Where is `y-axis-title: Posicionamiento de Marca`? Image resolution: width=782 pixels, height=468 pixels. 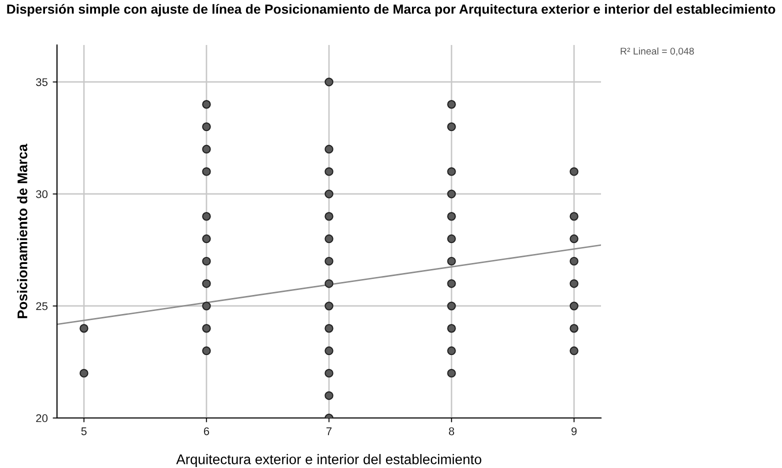 y-axis-title: Posicionamiento de Marca is located at coordinates (22, 231).